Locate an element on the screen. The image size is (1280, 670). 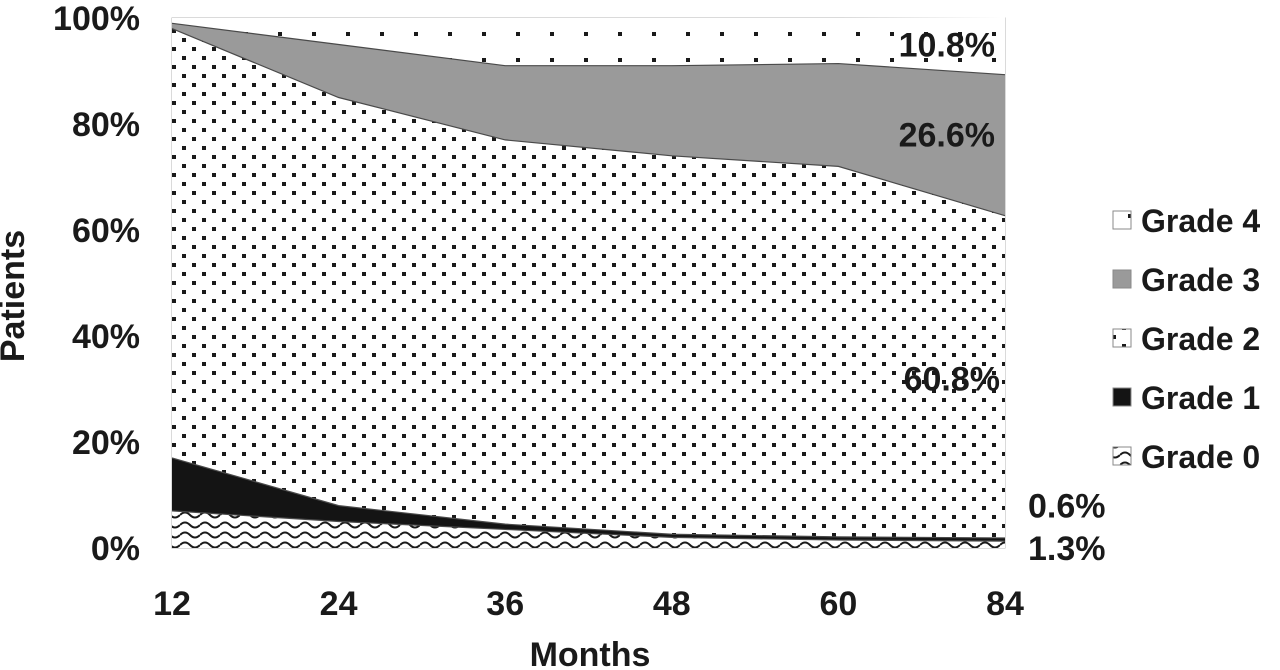
legend-label: Grade 3 is located at coordinates (1200, 280).